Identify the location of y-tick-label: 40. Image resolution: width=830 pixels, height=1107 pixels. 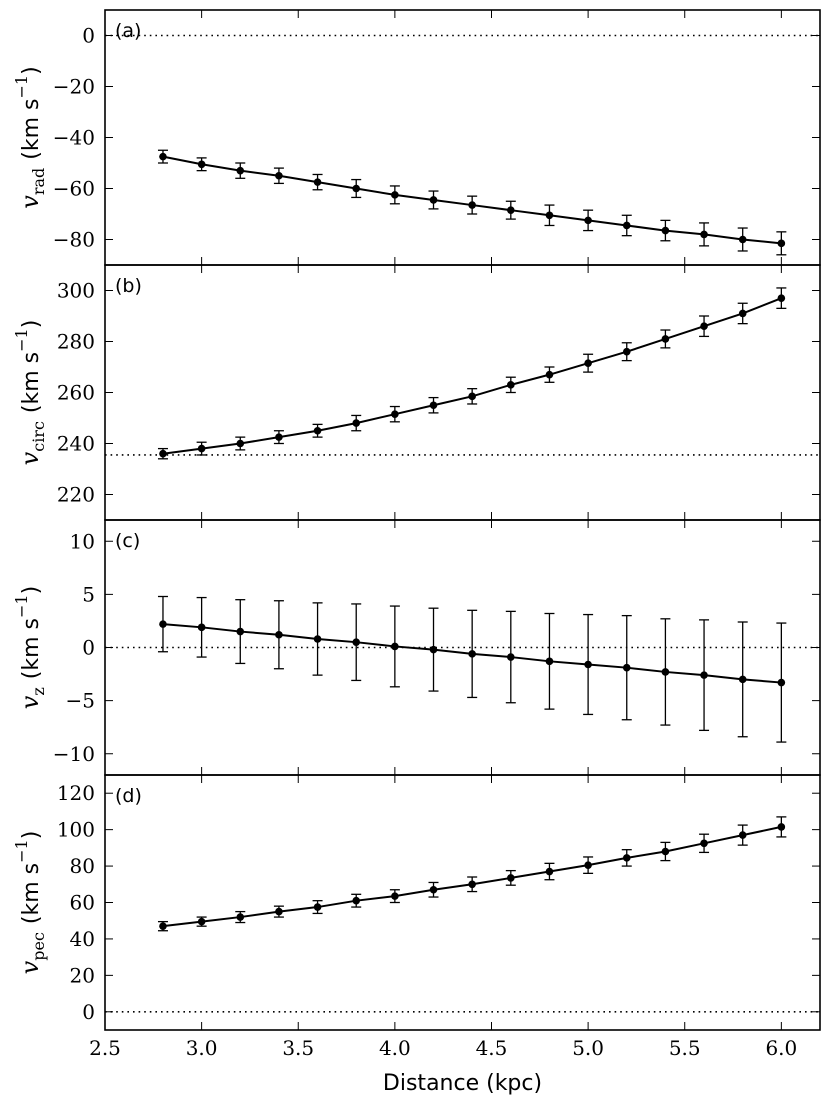
(82, 939).